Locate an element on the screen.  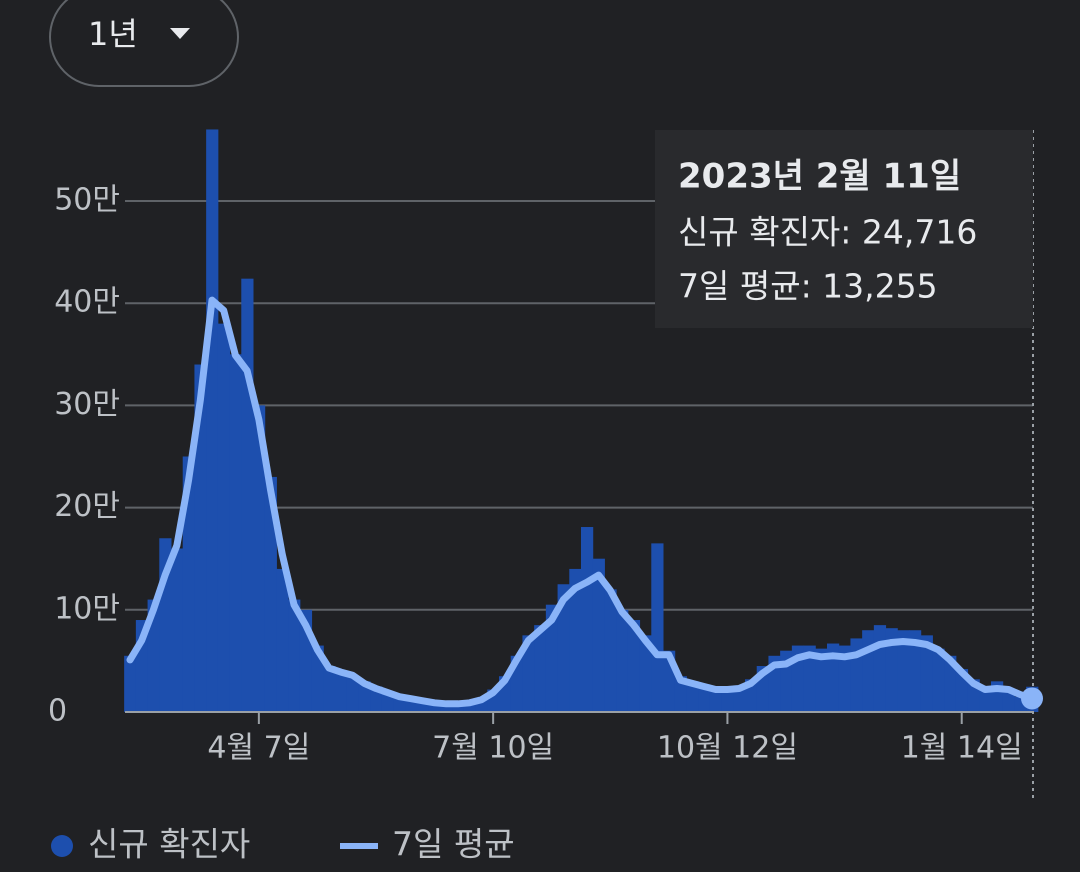
y-tick-label: 10만 is located at coordinates (87, 608).